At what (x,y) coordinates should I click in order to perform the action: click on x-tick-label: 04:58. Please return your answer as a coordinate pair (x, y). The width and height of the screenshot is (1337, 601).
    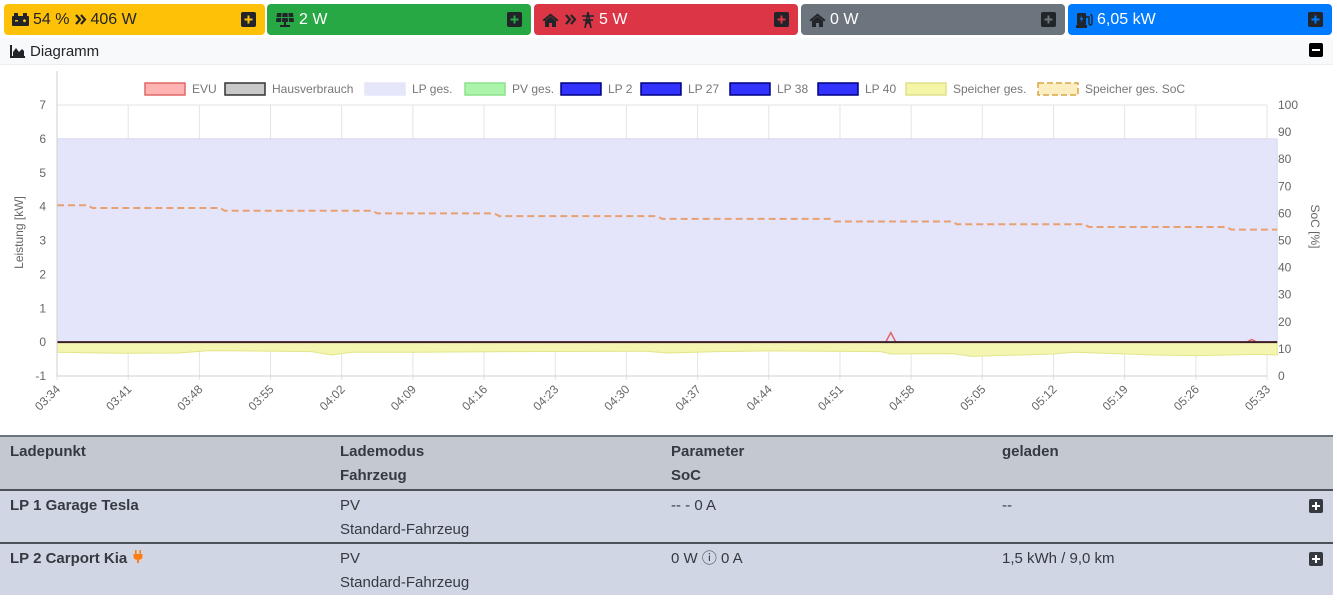
    Looking at the image, I should click on (901, 397).